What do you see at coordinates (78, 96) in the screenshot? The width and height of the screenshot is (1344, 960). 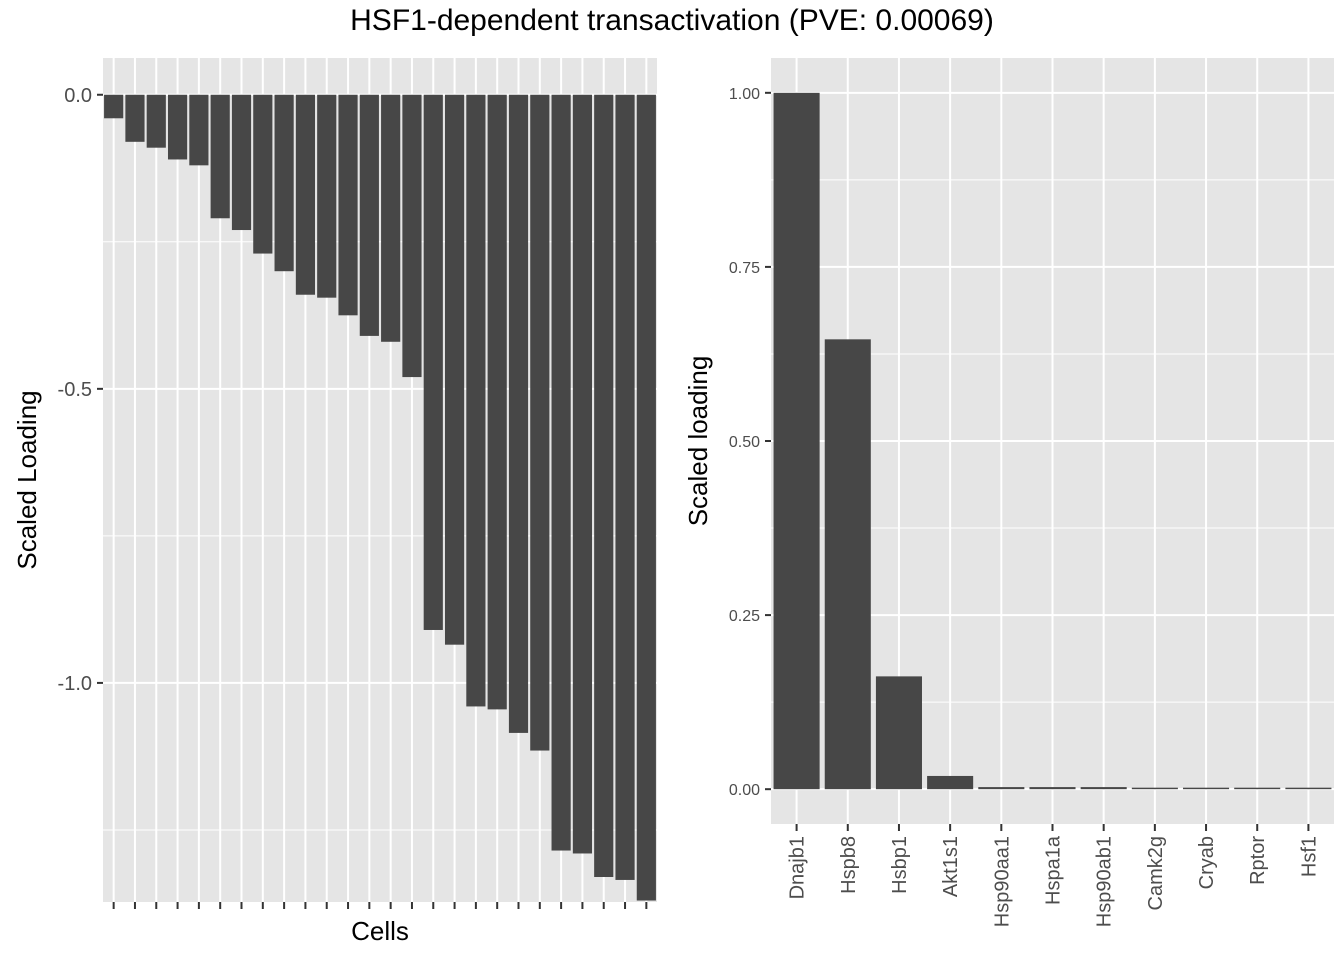 I see `left-y-tick-label: 0.0` at bounding box center [78, 96].